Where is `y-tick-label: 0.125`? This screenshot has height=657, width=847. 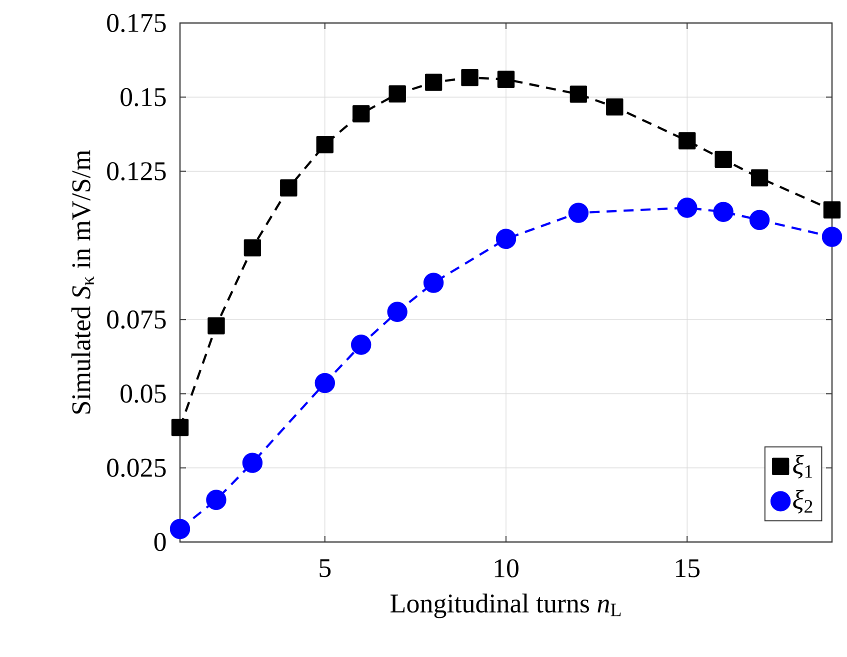 y-tick-label: 0.125 is located at coordinates (136, 171).